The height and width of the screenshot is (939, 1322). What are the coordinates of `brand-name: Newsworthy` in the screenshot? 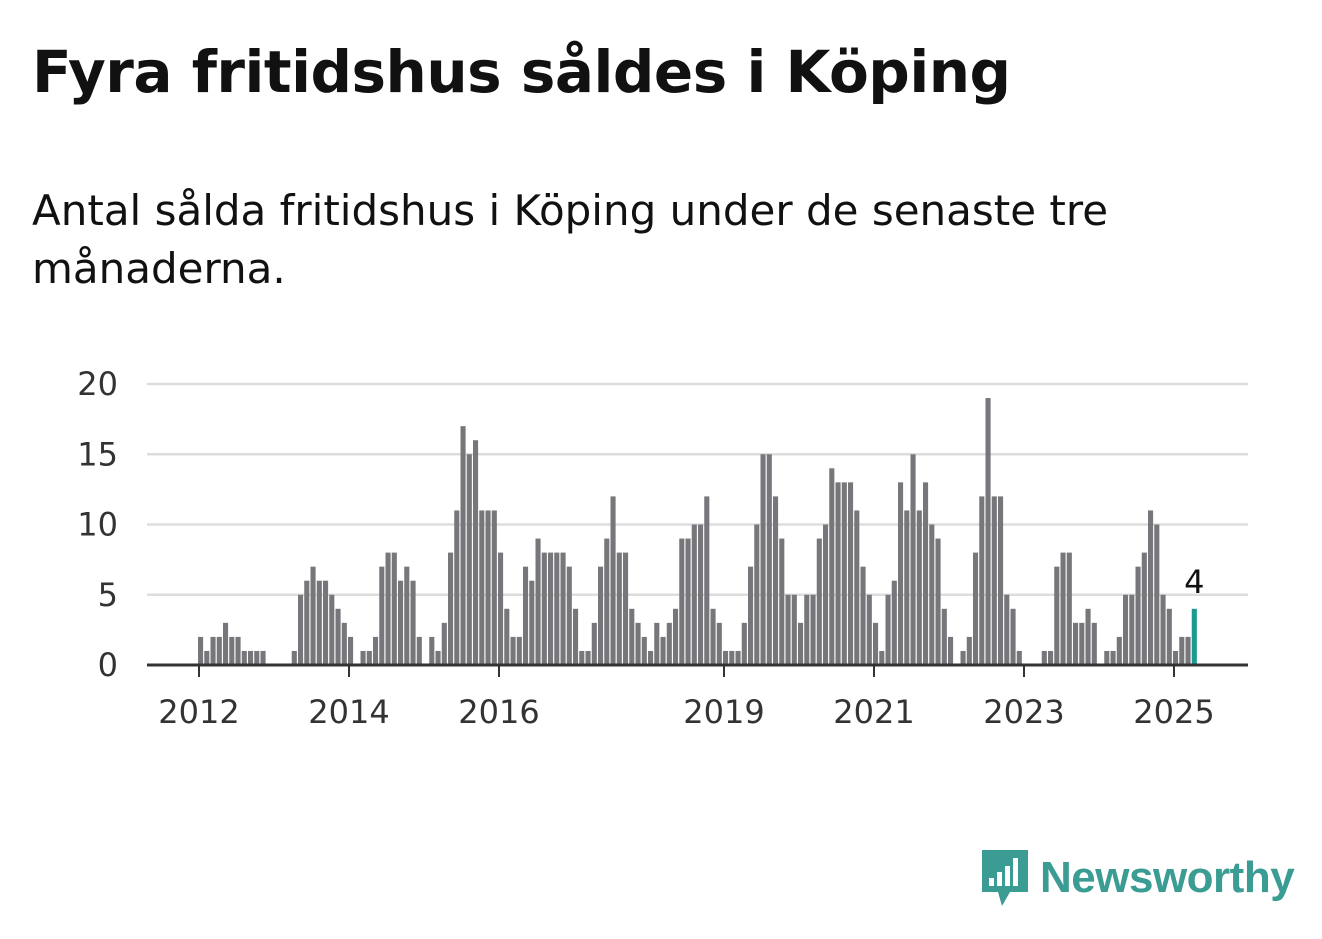 It's located at (1167, 877).